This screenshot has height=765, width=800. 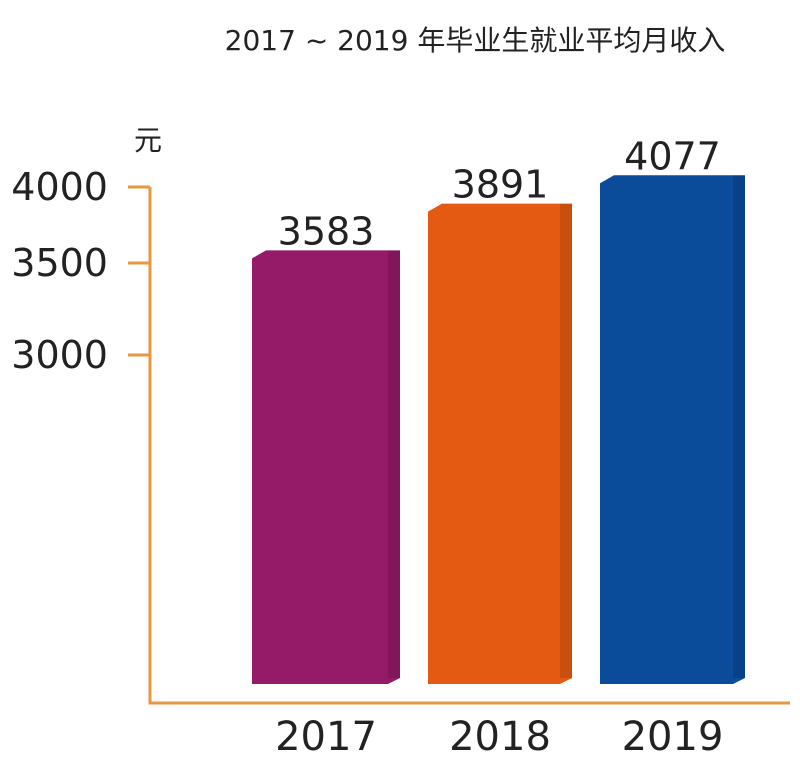 I want to click on y-tick-label: 4000, so click(x=59, y=187).